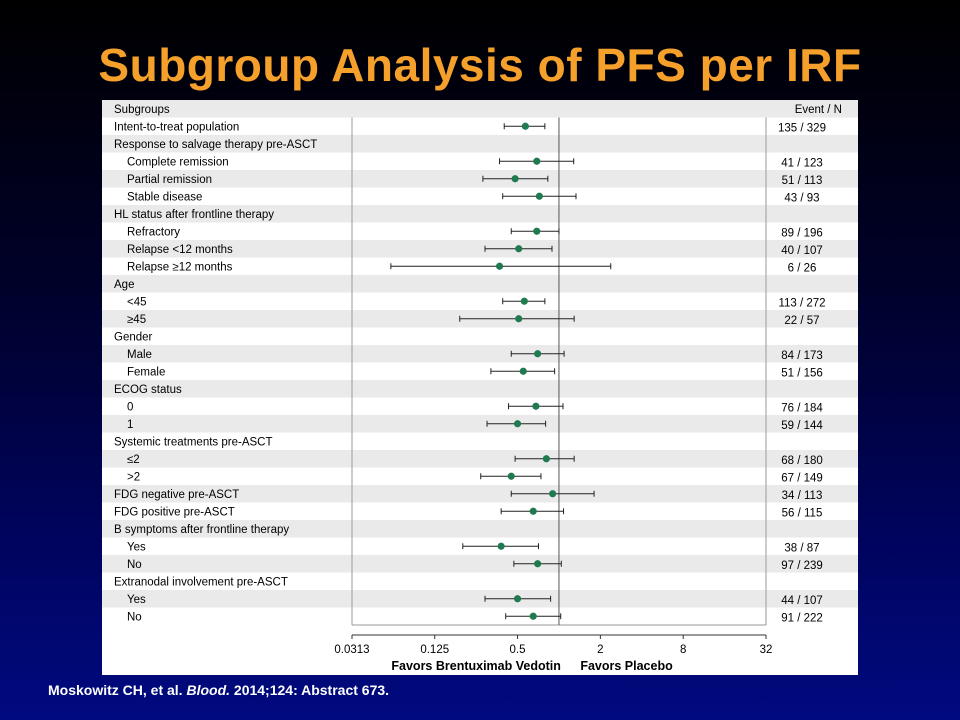 Image resolution: width=960 pixels, height=720 pixels. Describe the element at coordinates (146, 372) in the screenshot. I see `row-label: Female` at that location.